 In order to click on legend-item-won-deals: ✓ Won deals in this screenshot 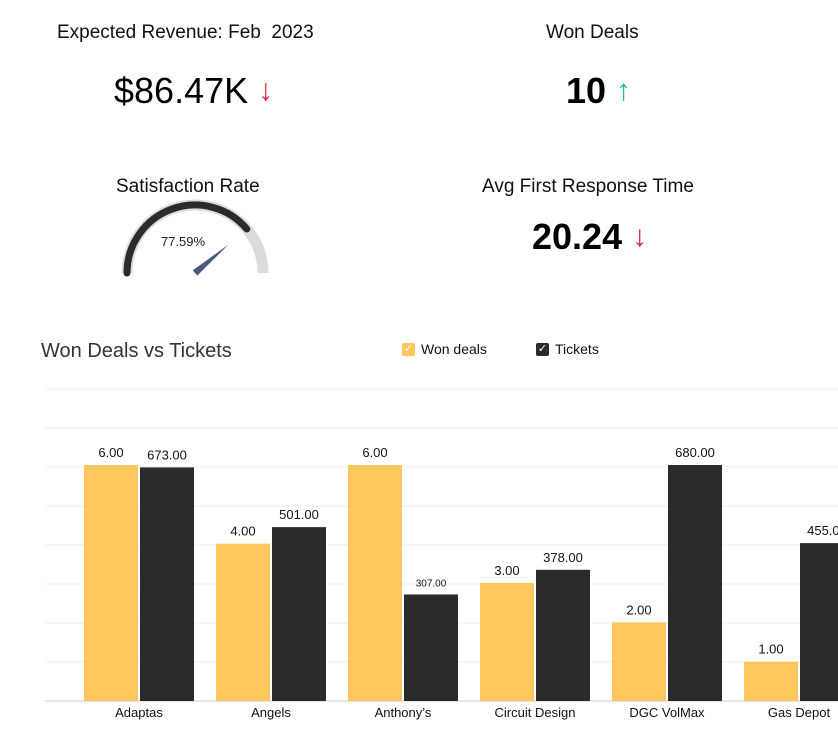, I will do `click(444, 349)`.